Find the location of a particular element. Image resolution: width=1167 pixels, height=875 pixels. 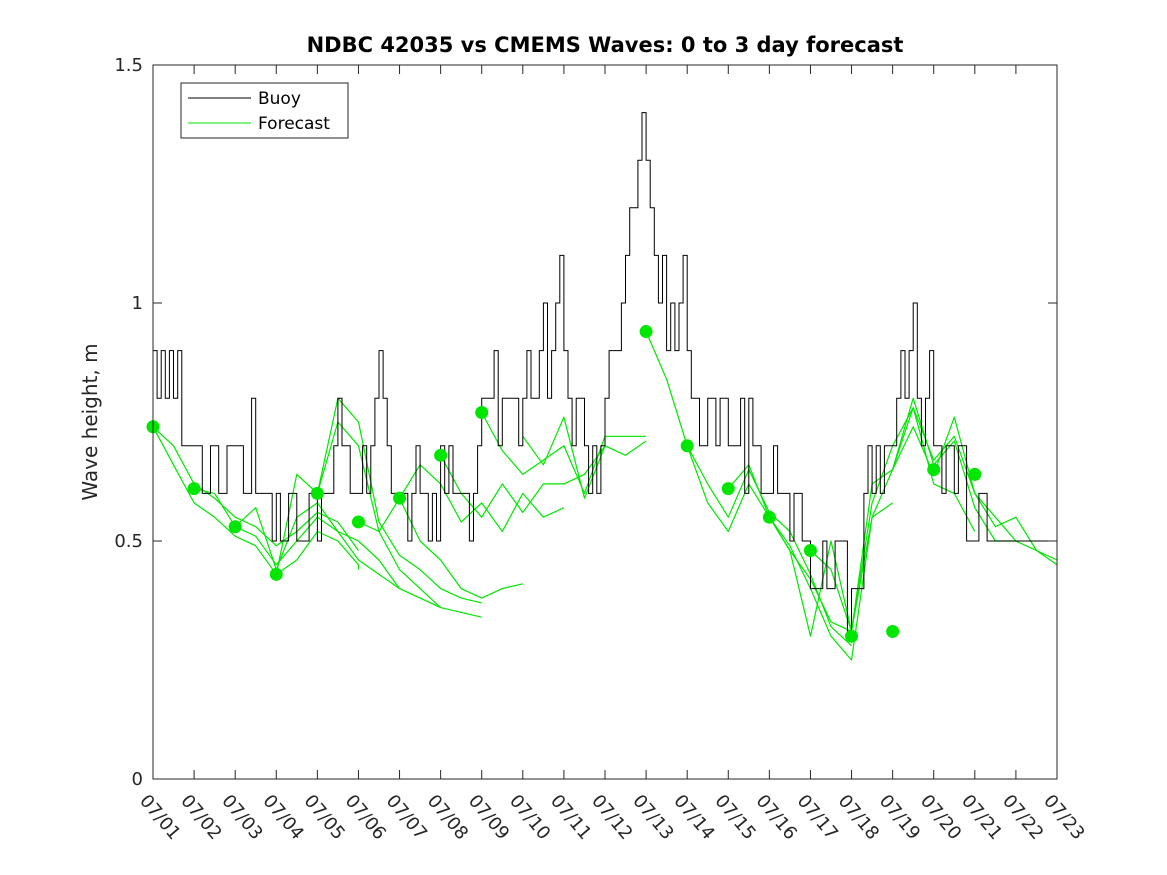

y-tick-label: 0.5 is located at coordinates (128, 541).